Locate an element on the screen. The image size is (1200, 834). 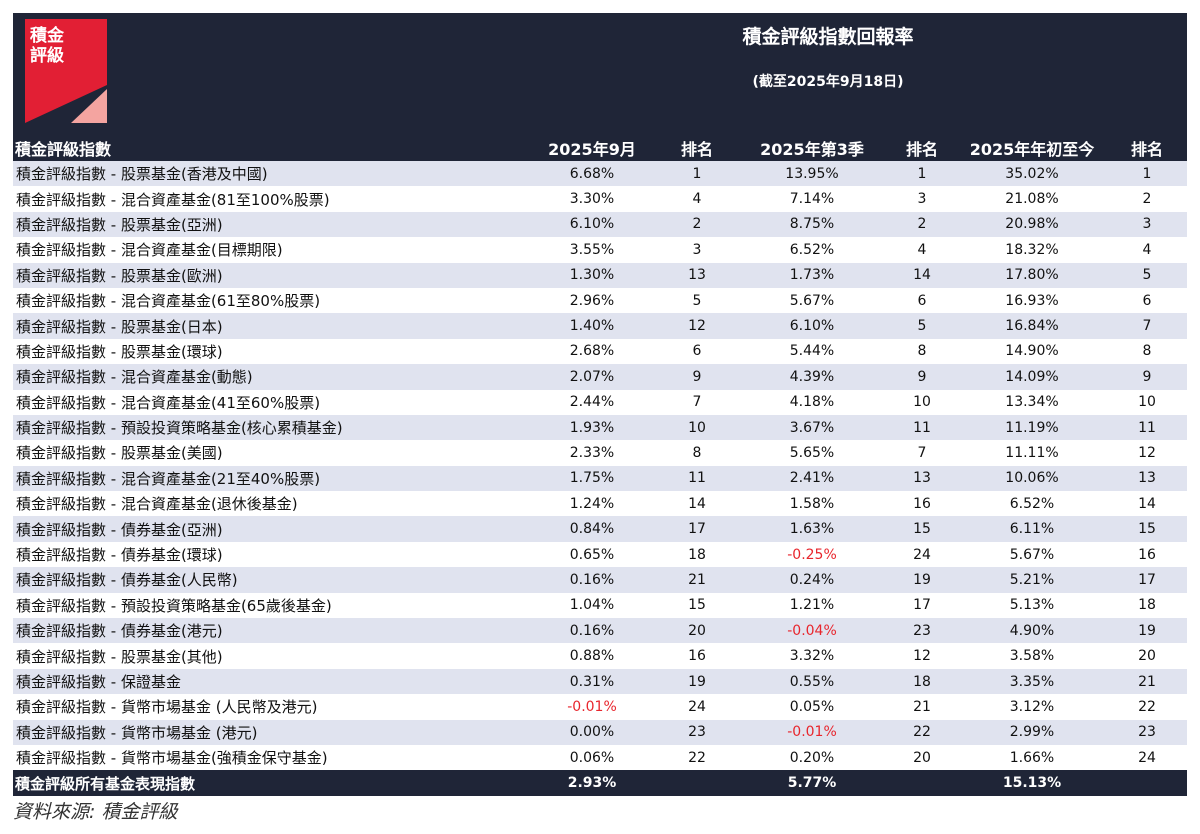
cell-sep-2025: 1.75% is located at coordinates (592, 478).